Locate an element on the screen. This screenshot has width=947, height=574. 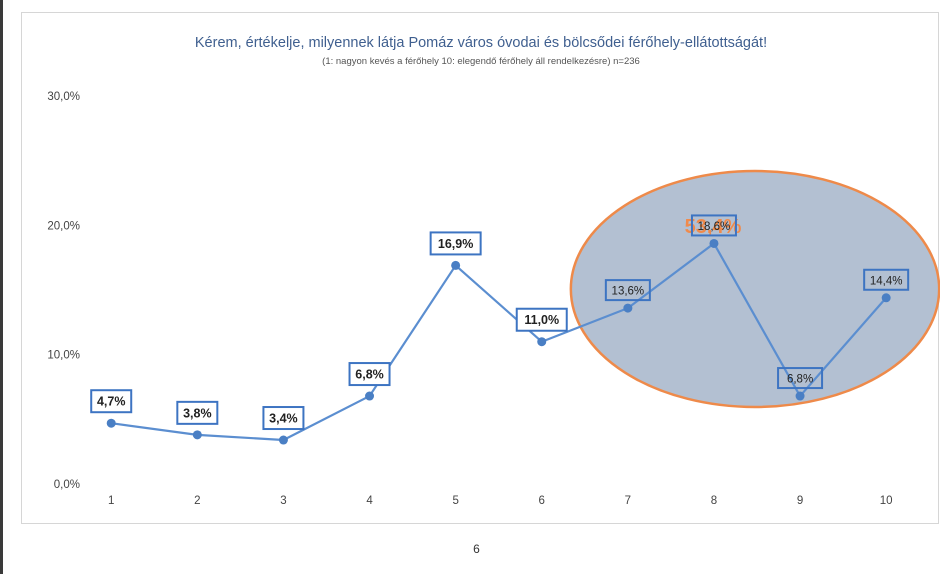
x-tick-label: 1 is located at coordinates (111, 501).